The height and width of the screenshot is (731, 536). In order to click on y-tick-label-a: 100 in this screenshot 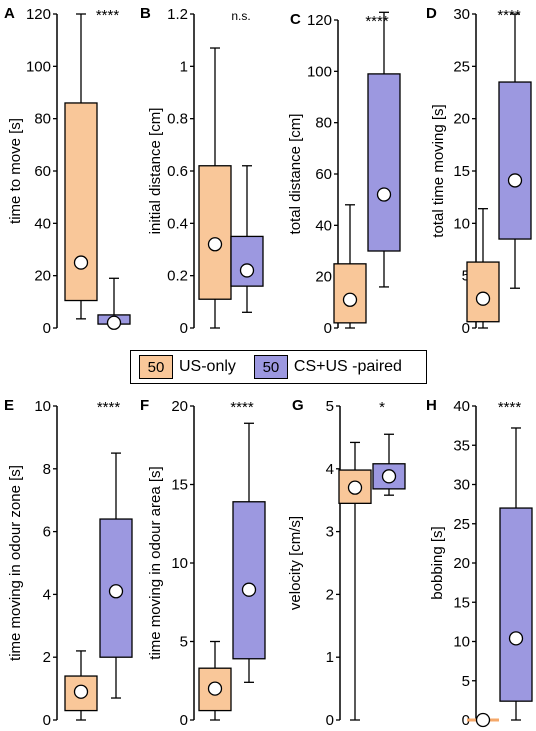, I will do `click(38, 66)`.